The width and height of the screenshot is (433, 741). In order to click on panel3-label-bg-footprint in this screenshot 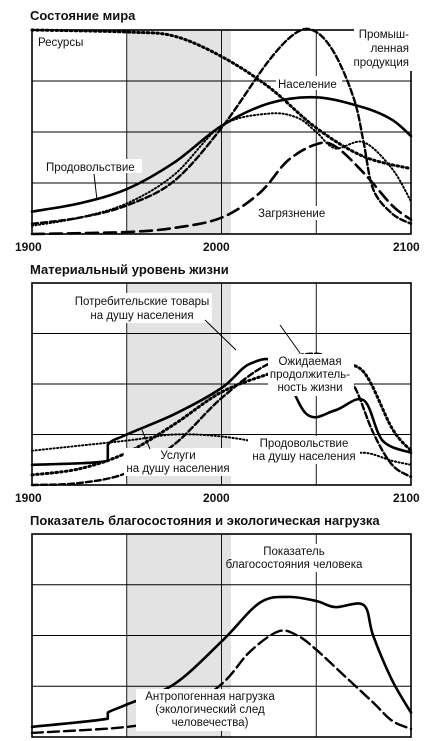, I will do `click(211, 710)`.